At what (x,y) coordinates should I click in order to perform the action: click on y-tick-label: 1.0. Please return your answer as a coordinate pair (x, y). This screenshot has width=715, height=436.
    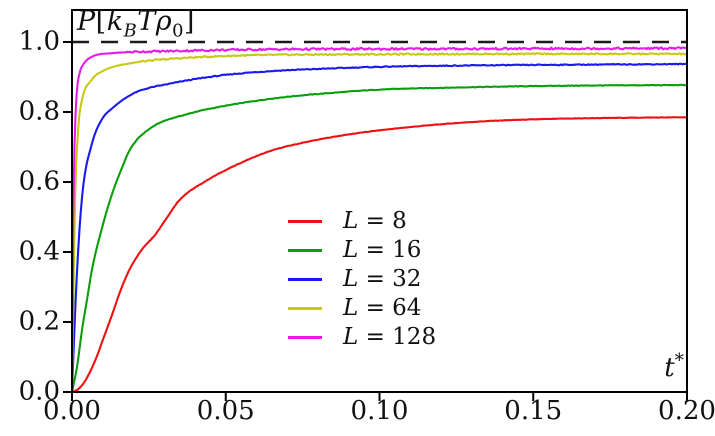
    Looking at the image, I should click on (39, 41).